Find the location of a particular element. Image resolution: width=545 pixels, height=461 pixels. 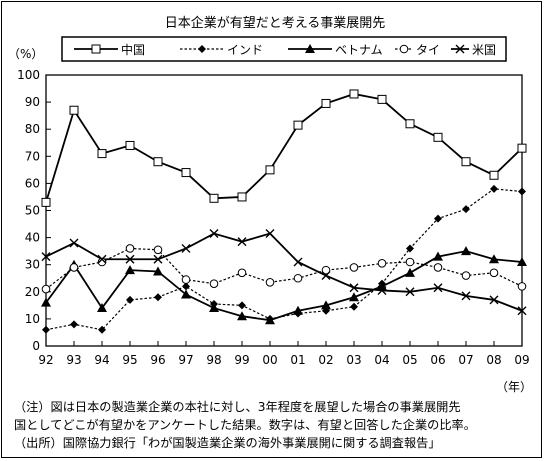

y-axis-unit: （%） is located at coordinates (25, 54).